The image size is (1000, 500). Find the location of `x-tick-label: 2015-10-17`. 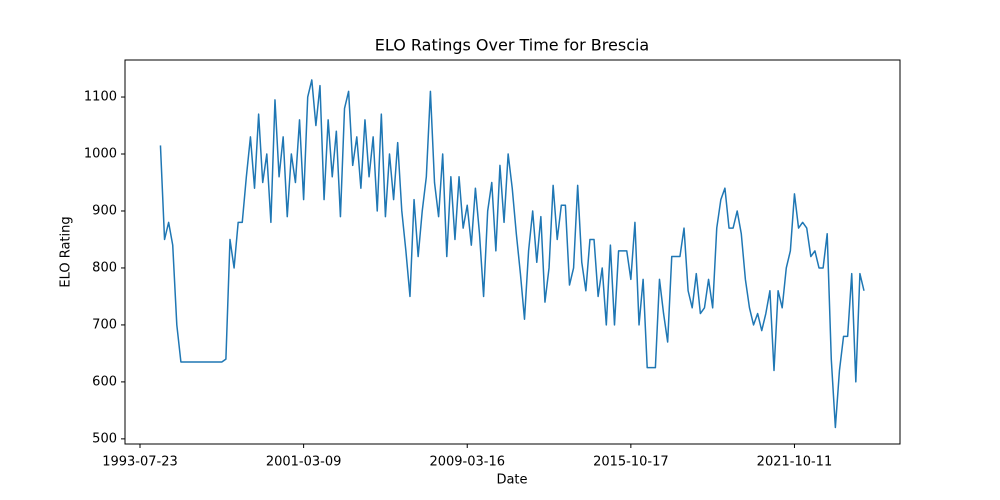

x-tick-label: 2015-10-17 is located at coordinates (631, 462).